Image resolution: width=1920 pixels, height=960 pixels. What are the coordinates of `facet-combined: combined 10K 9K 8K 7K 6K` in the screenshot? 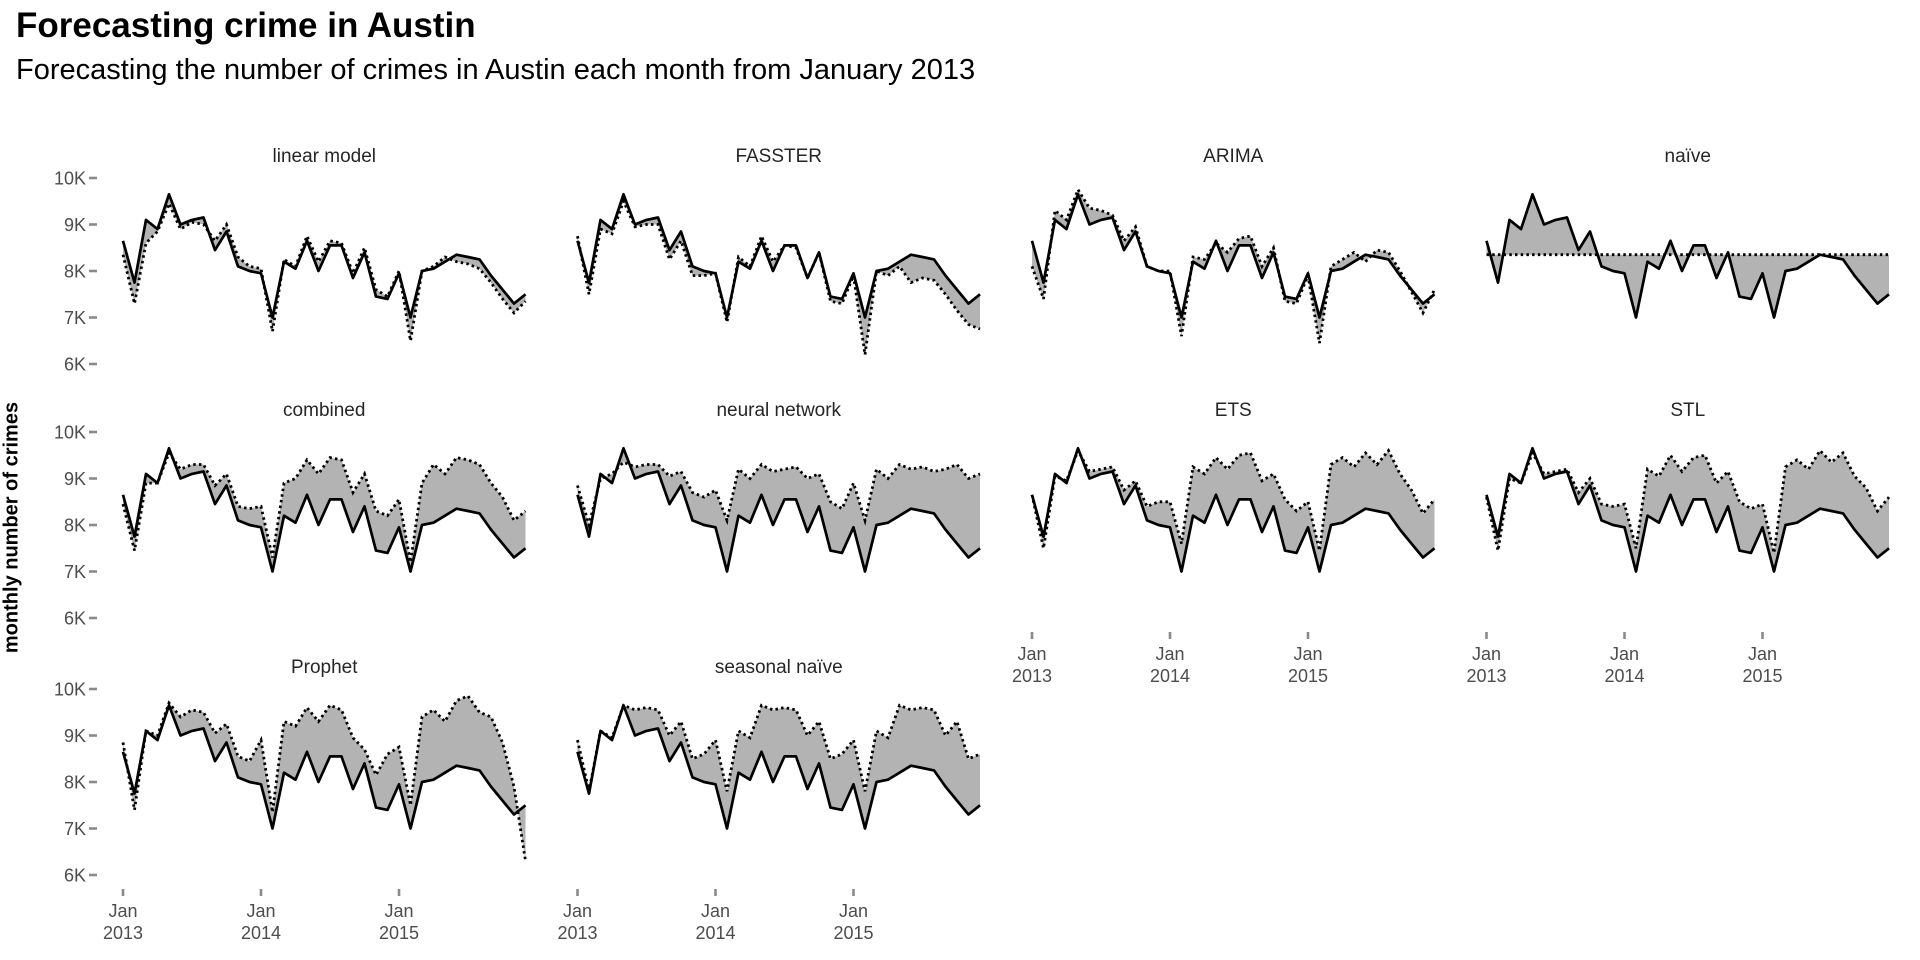 It's located at (290, 514).